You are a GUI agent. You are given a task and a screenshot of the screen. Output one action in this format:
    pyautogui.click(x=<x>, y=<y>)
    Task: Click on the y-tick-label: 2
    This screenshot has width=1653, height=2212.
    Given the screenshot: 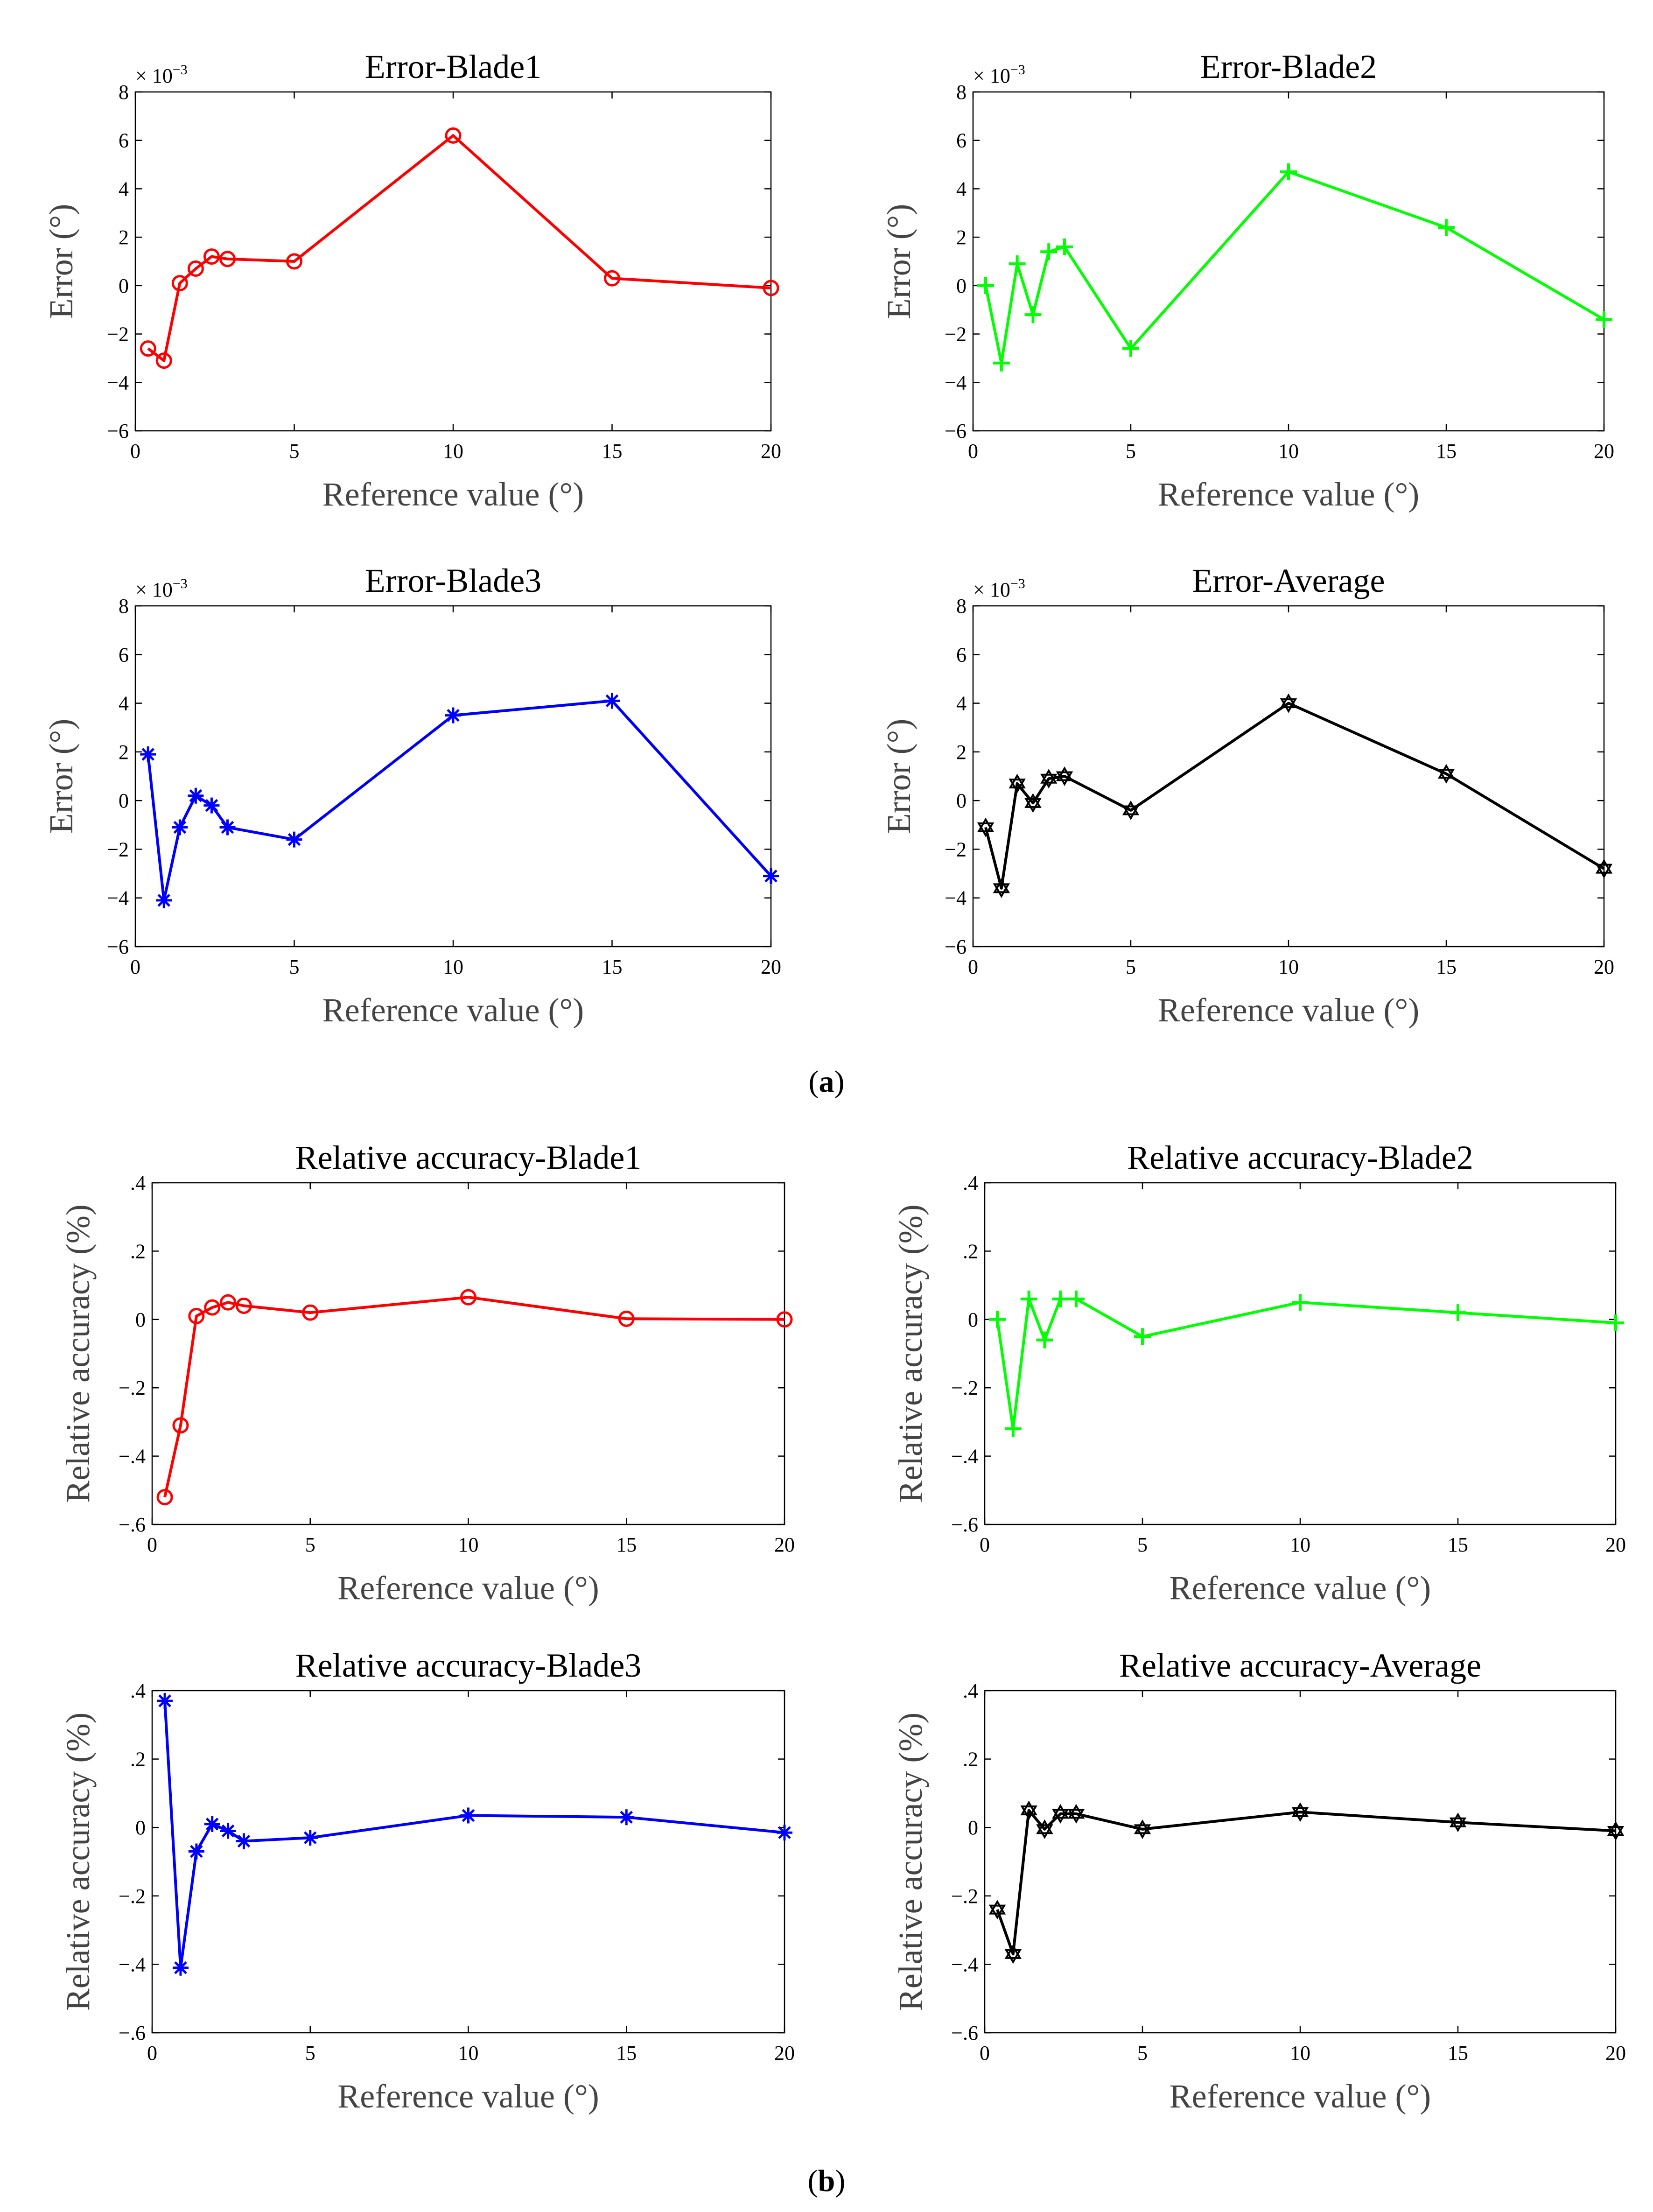 What is the action you would take?
    pyautogui.click(x=124, y=237)
    